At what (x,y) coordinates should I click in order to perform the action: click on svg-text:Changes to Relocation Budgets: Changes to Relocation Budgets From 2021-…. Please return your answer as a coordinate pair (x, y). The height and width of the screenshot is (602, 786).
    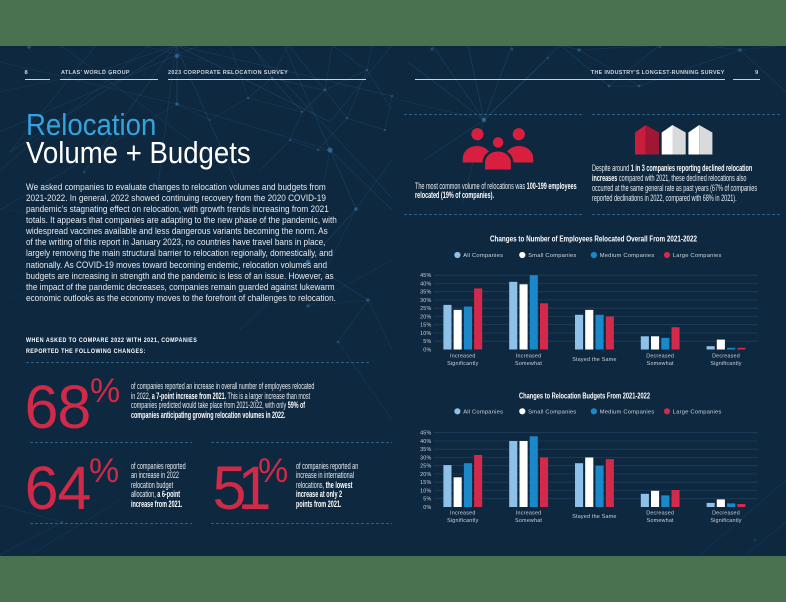
    Looking at the image, I should click on (584, 396).